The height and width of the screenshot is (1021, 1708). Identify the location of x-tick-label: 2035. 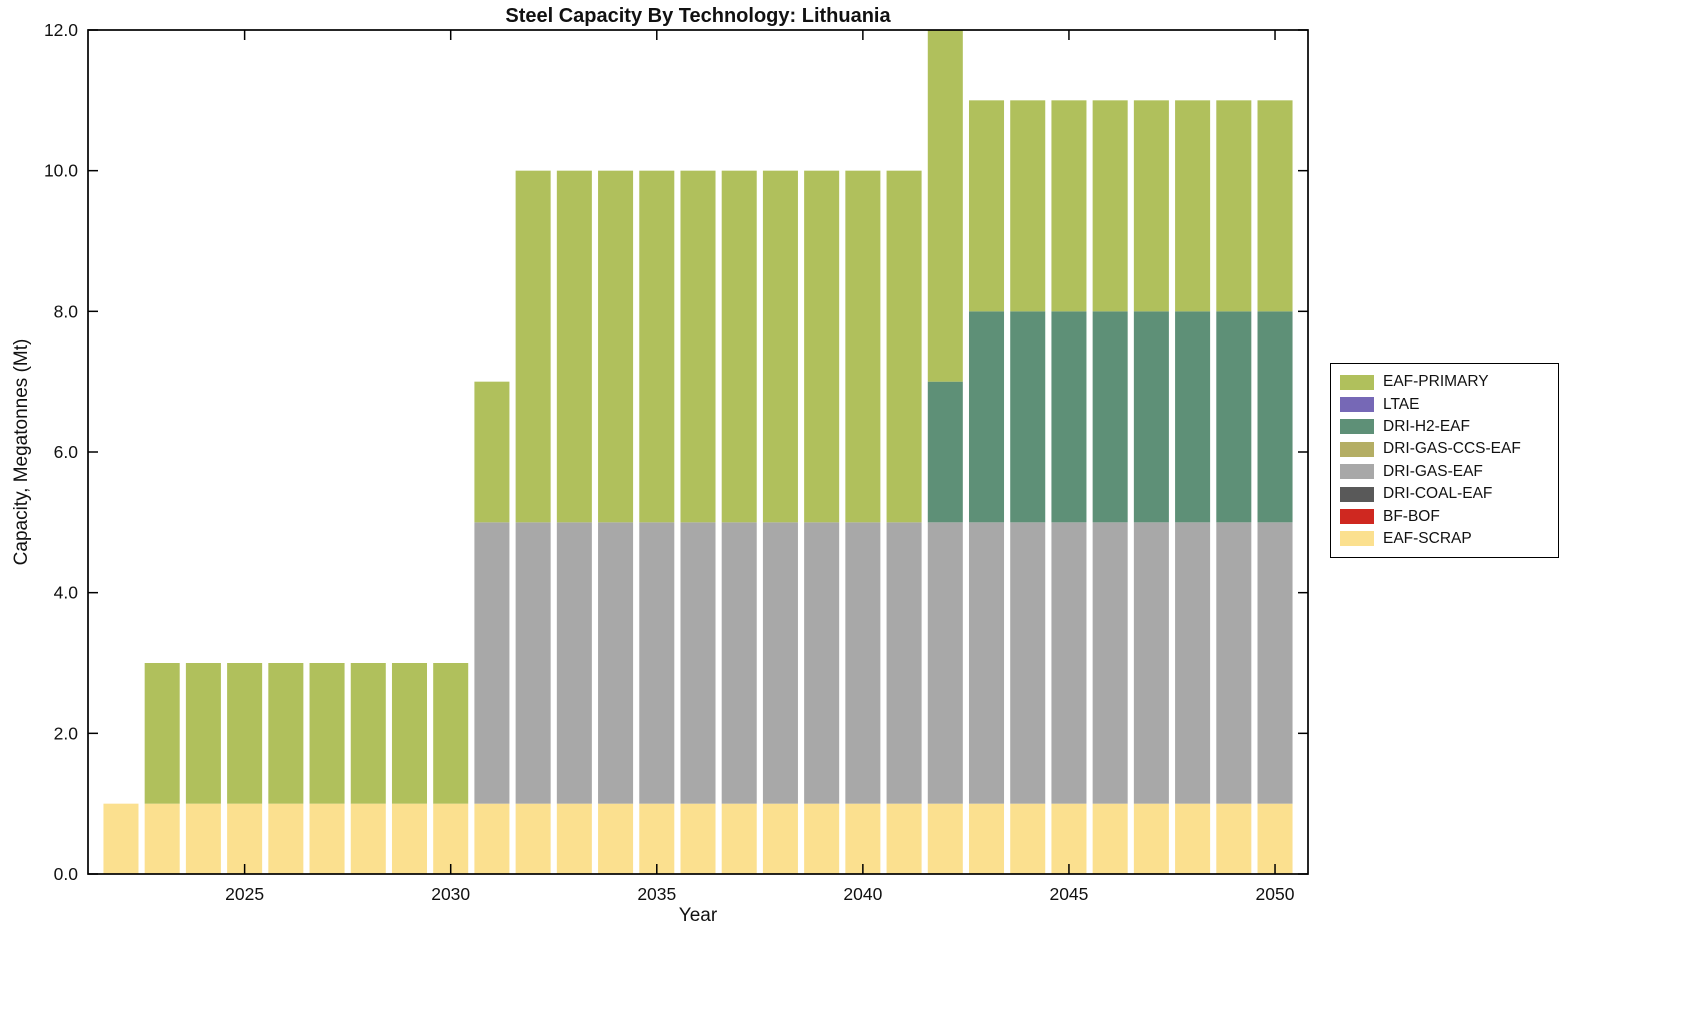
(656, 894).